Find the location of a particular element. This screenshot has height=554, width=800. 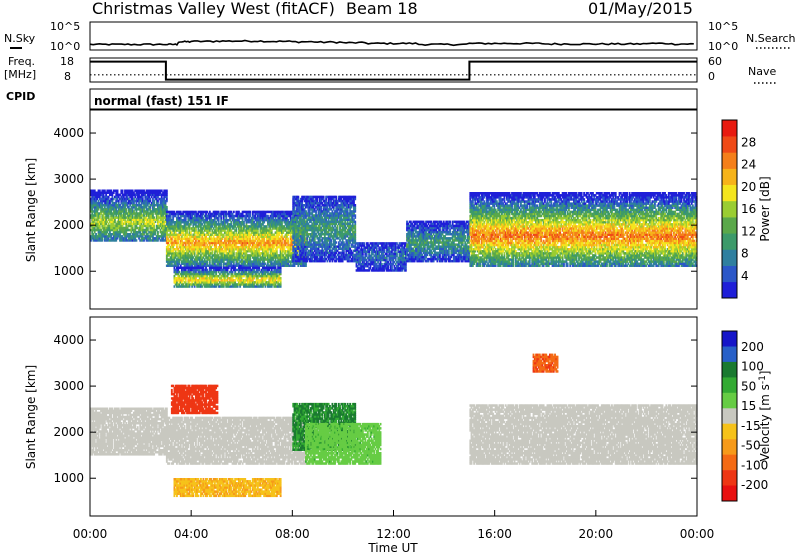

nave-tick-bottom: 0 is located at coordinates (711, 76).